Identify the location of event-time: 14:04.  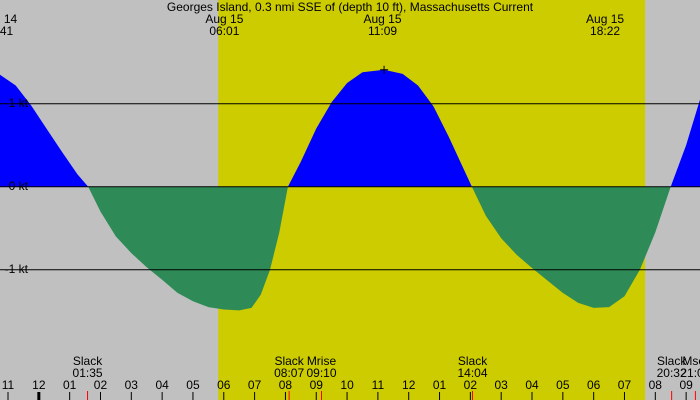
(473, 373).